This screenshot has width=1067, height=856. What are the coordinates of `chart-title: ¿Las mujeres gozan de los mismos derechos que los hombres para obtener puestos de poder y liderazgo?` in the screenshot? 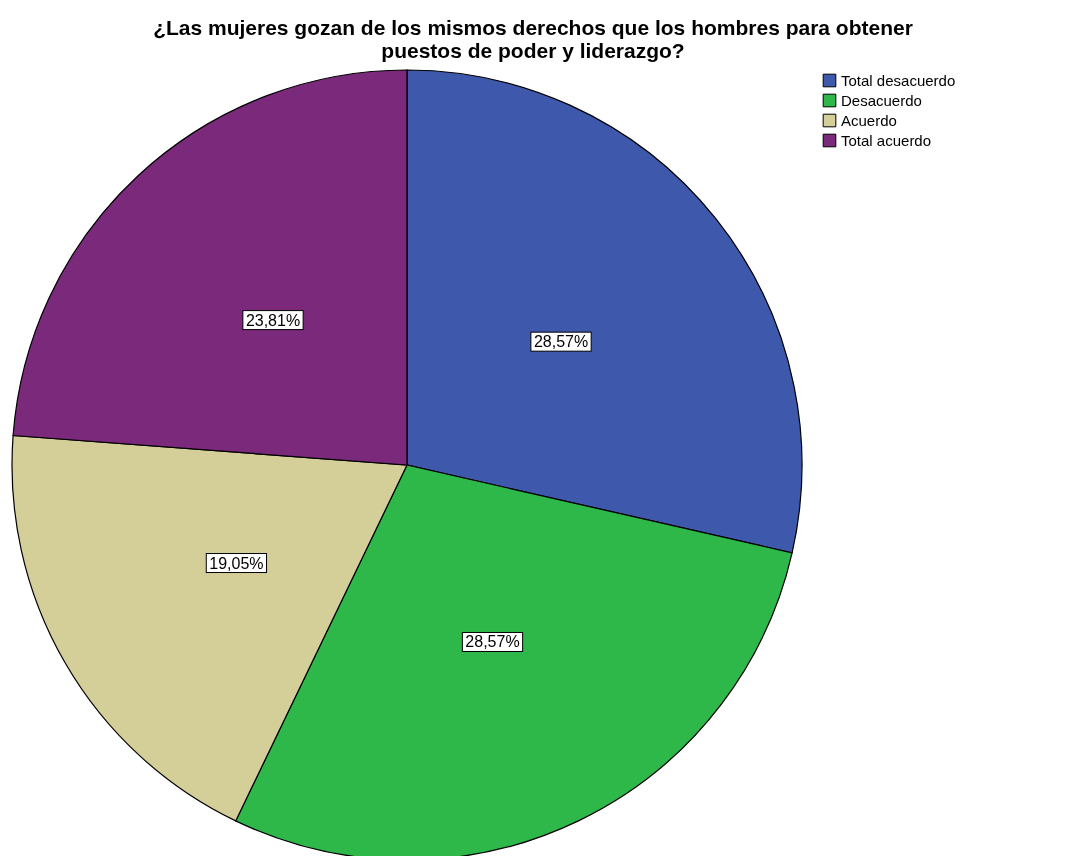 It's located at (533, 38).